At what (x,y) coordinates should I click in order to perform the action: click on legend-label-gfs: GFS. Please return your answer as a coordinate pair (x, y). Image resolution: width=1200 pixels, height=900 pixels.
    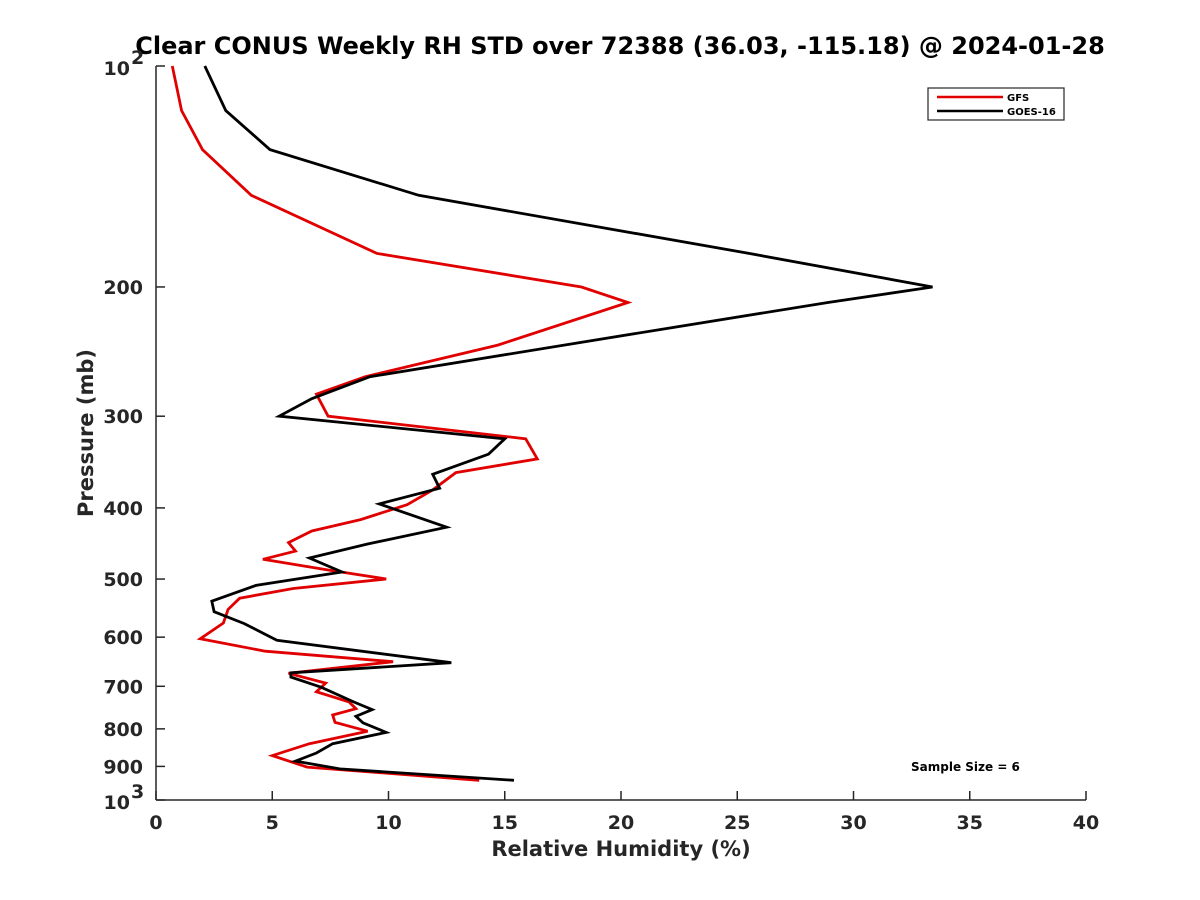
    Looking at the image, I should click on (1018, 98).